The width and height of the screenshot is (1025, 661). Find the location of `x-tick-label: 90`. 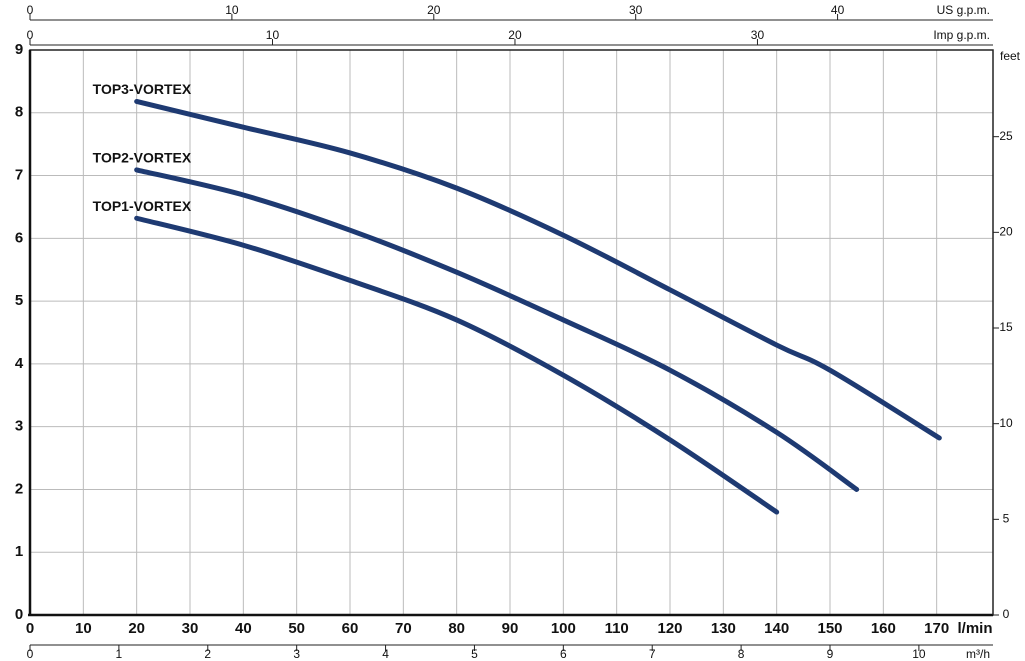

x-tick-label: 90 is located at coordinates (510, 628).